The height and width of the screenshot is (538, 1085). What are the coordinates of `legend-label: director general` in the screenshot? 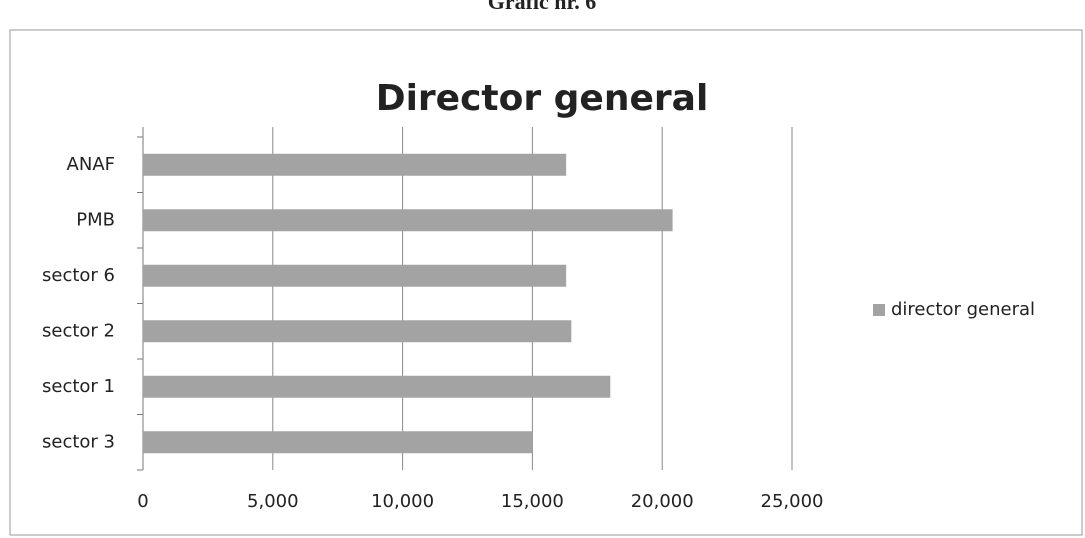 It's located at (963, 309).